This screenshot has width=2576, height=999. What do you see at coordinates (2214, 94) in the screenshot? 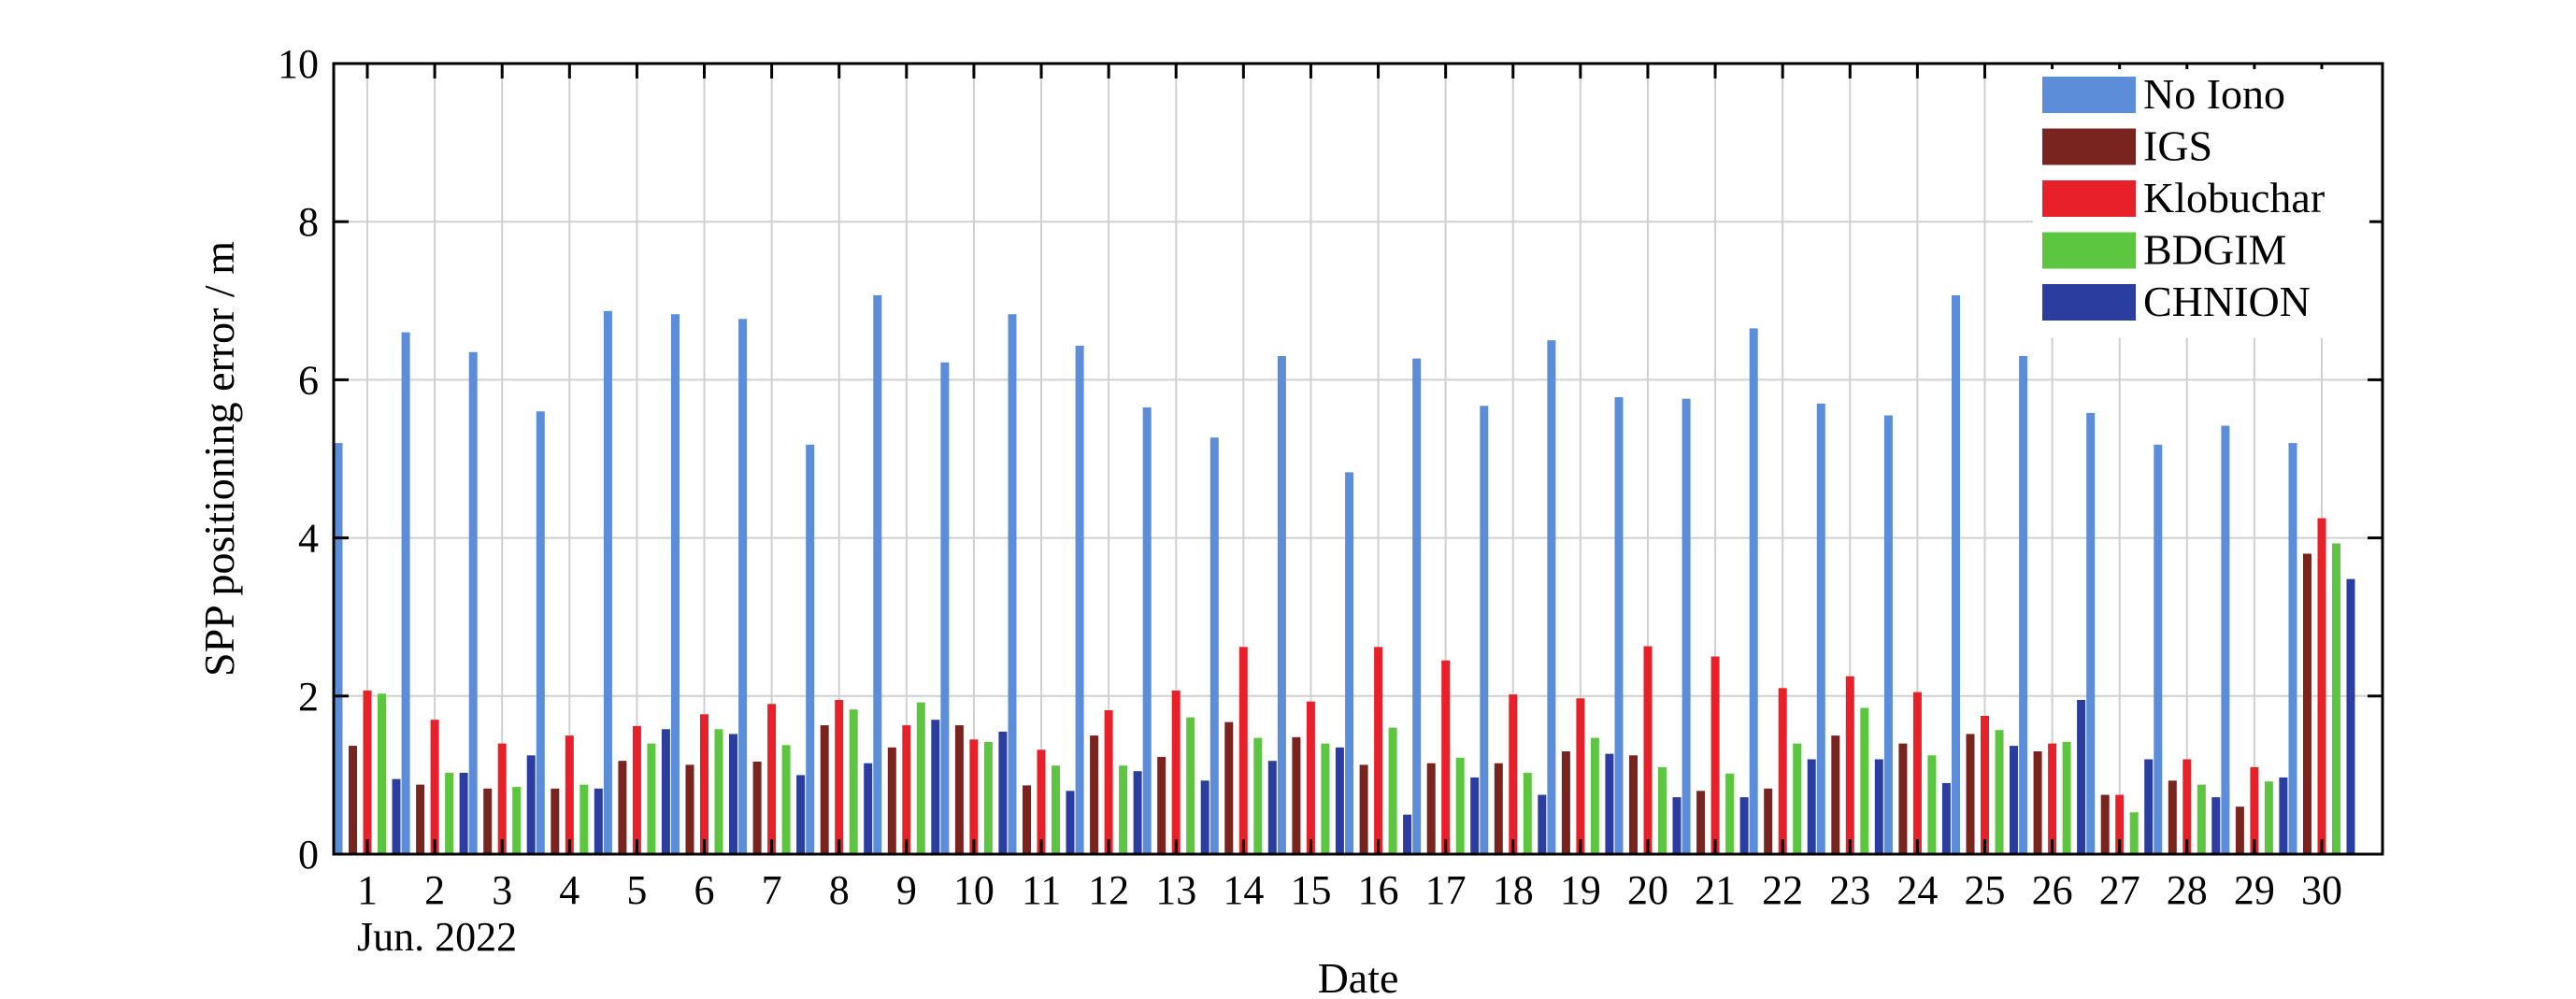
I see `legend-label: No Iono` at bounding box center [2214, 94].